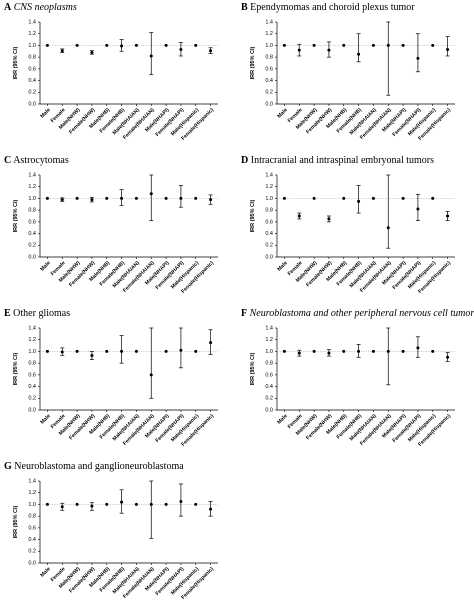 The image size is (474, 613). I want to click on panel-title: A CNS neoplasms, so click(40, 7).